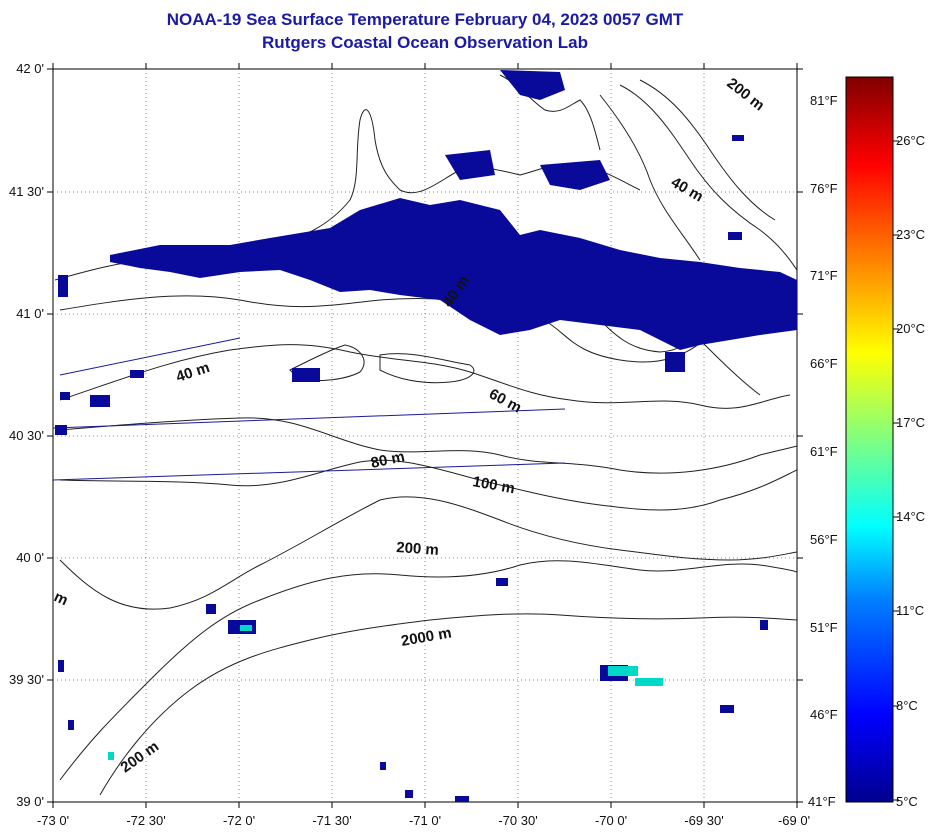 The height and width of the screenshot is (832, 928). Describe the element at coordinates (907, 801) in the screenshot. I see `c-label-5: 5°C` at that location.